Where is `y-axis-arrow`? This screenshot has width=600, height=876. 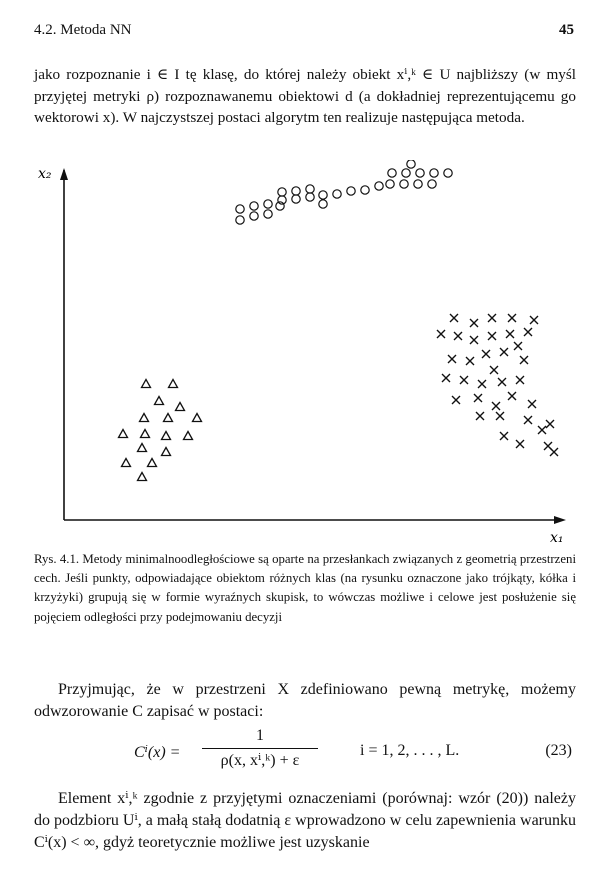 y-axis-arrow is located at coordinates (64, 174).